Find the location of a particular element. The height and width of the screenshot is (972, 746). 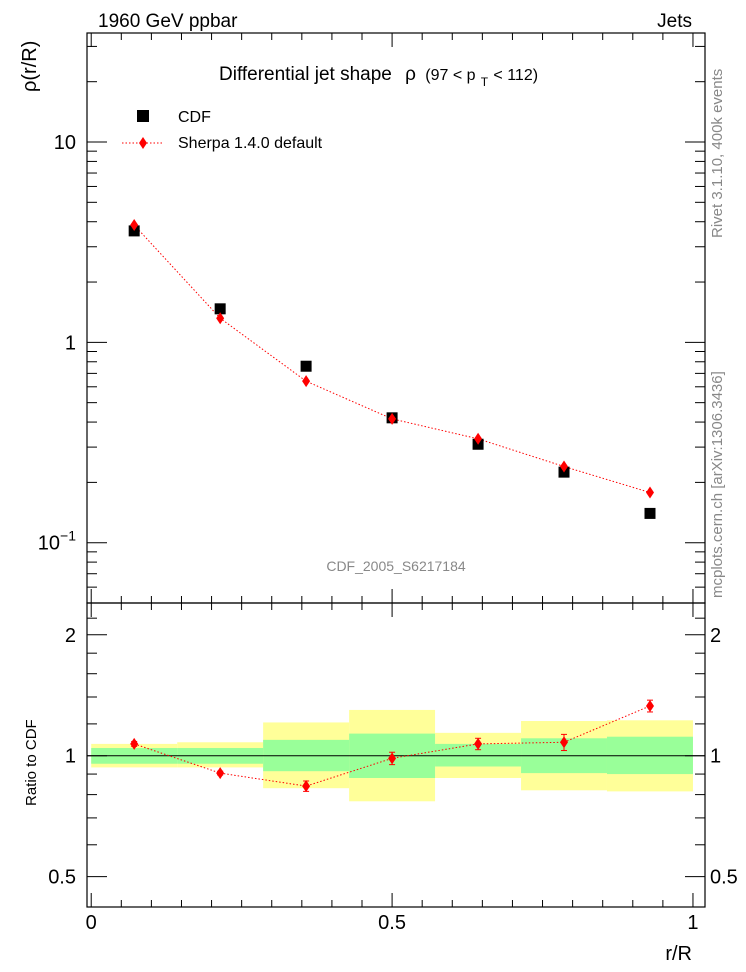

ratio-y-tick-label-right-2: 2 is located at coordinates (715, 636).